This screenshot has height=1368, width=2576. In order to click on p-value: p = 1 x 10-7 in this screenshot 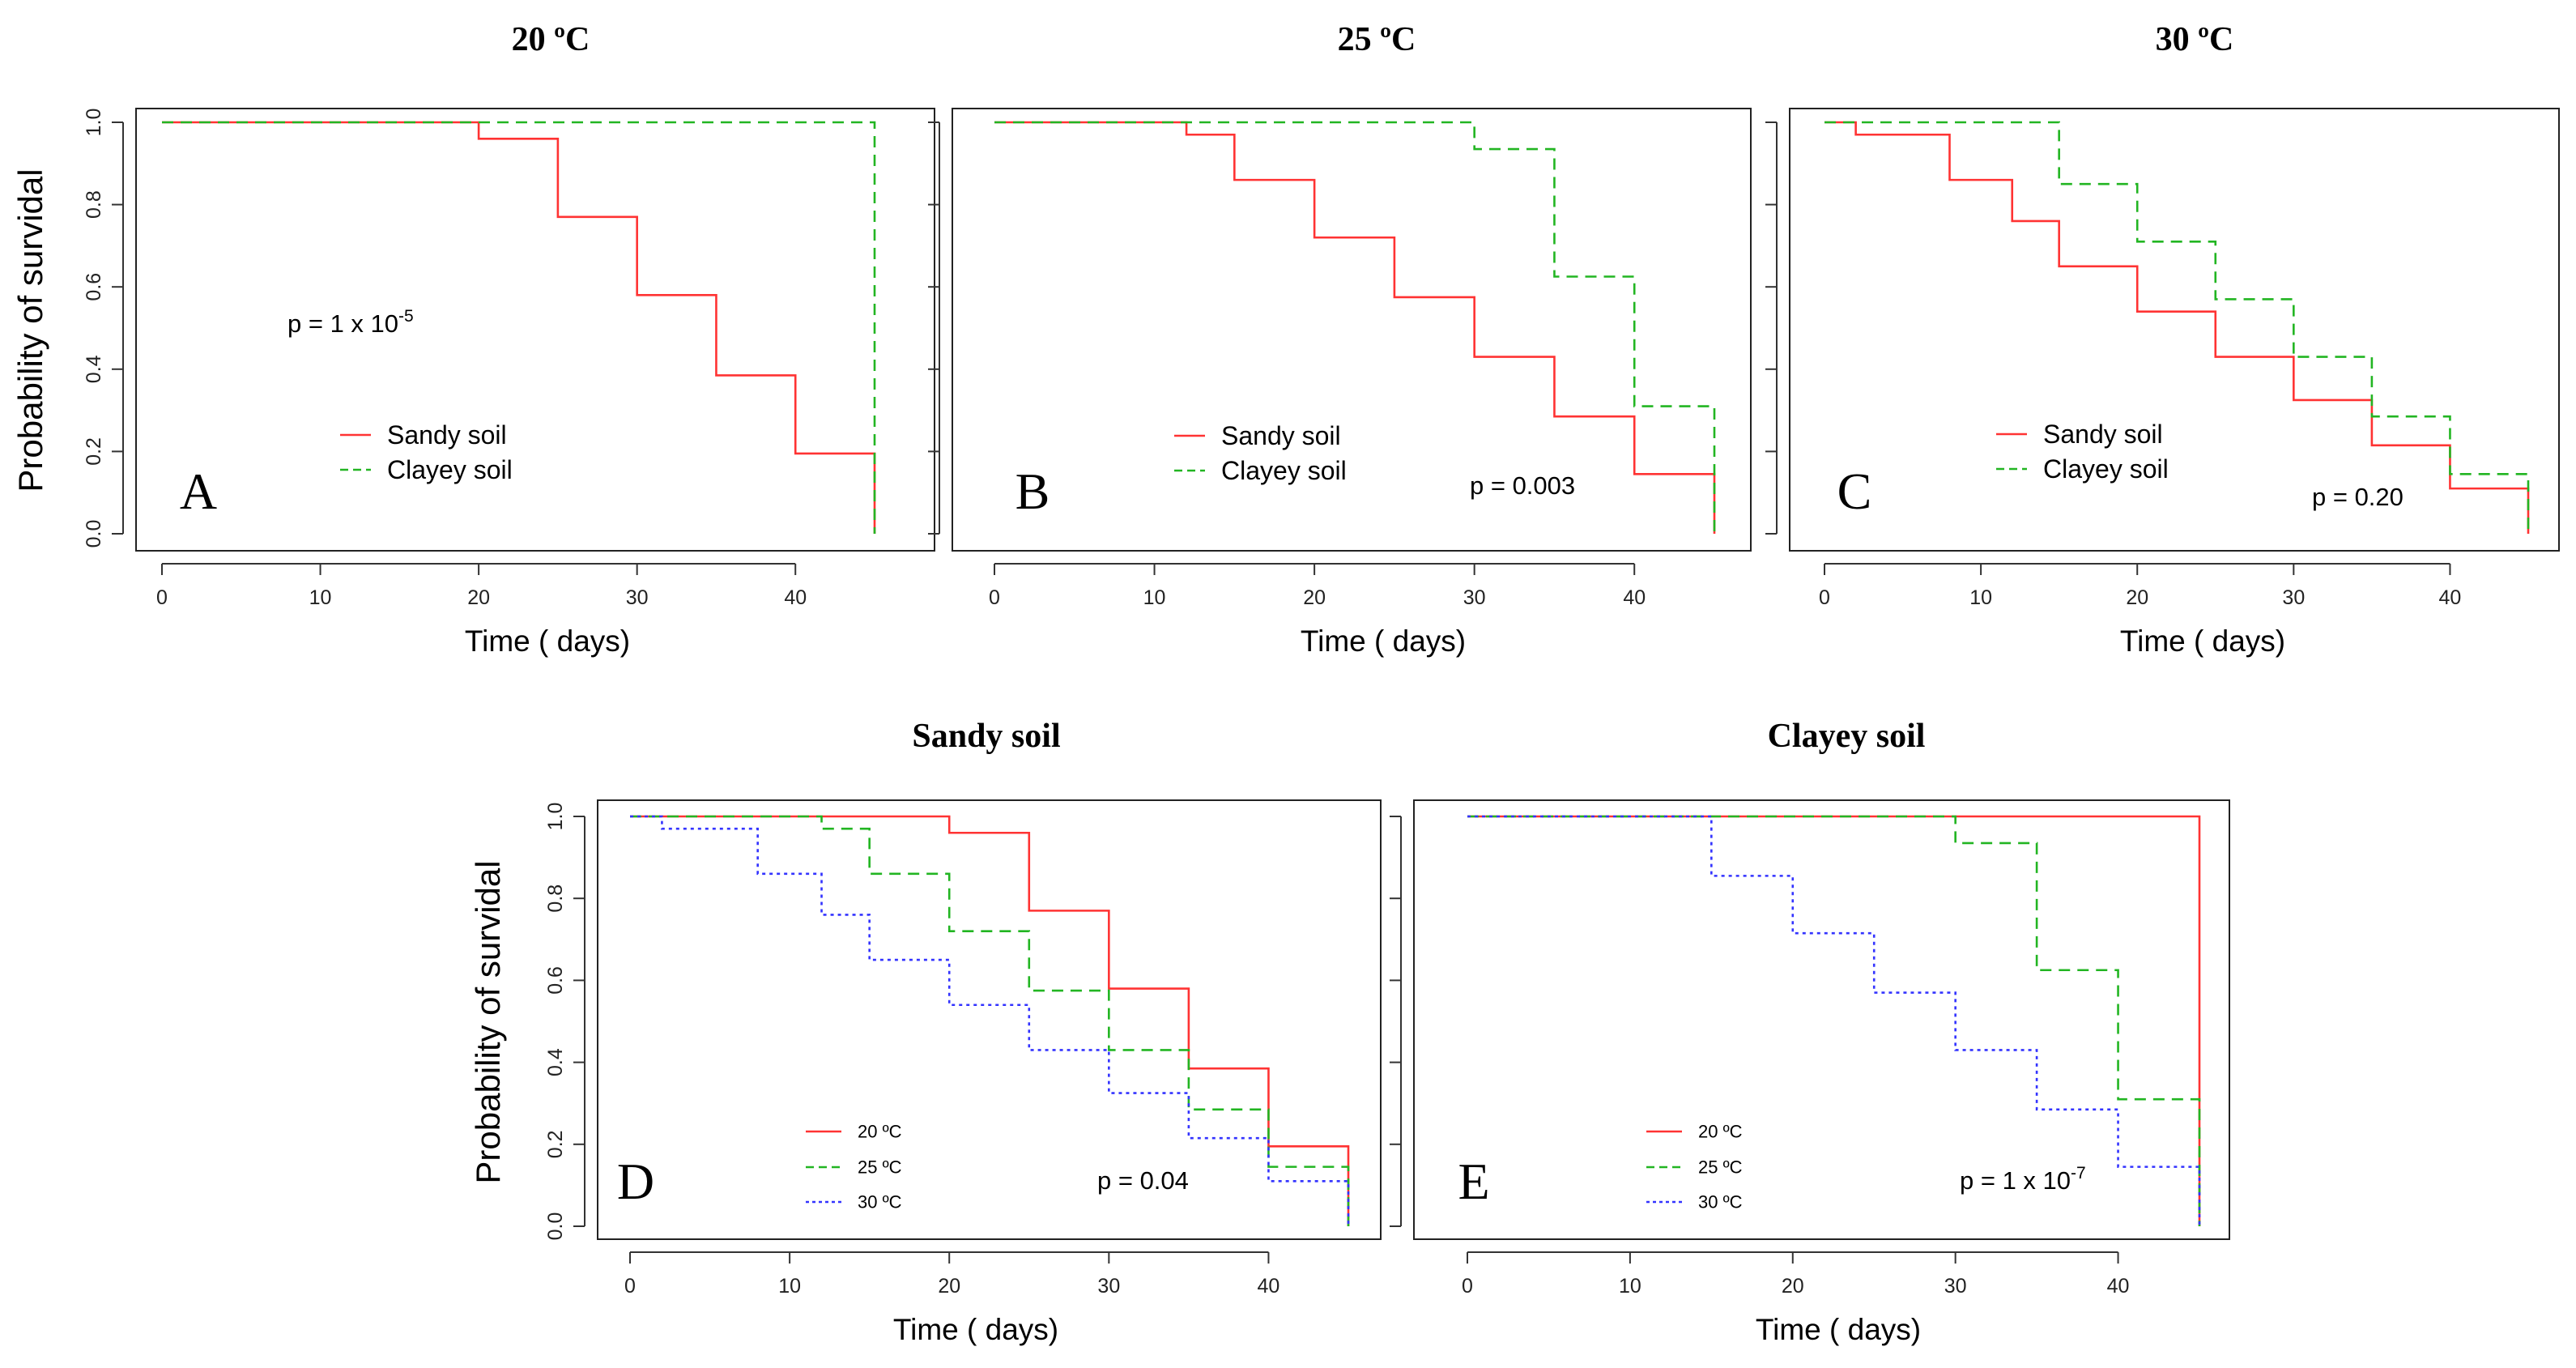, I will do `click(2023, 1179)`.